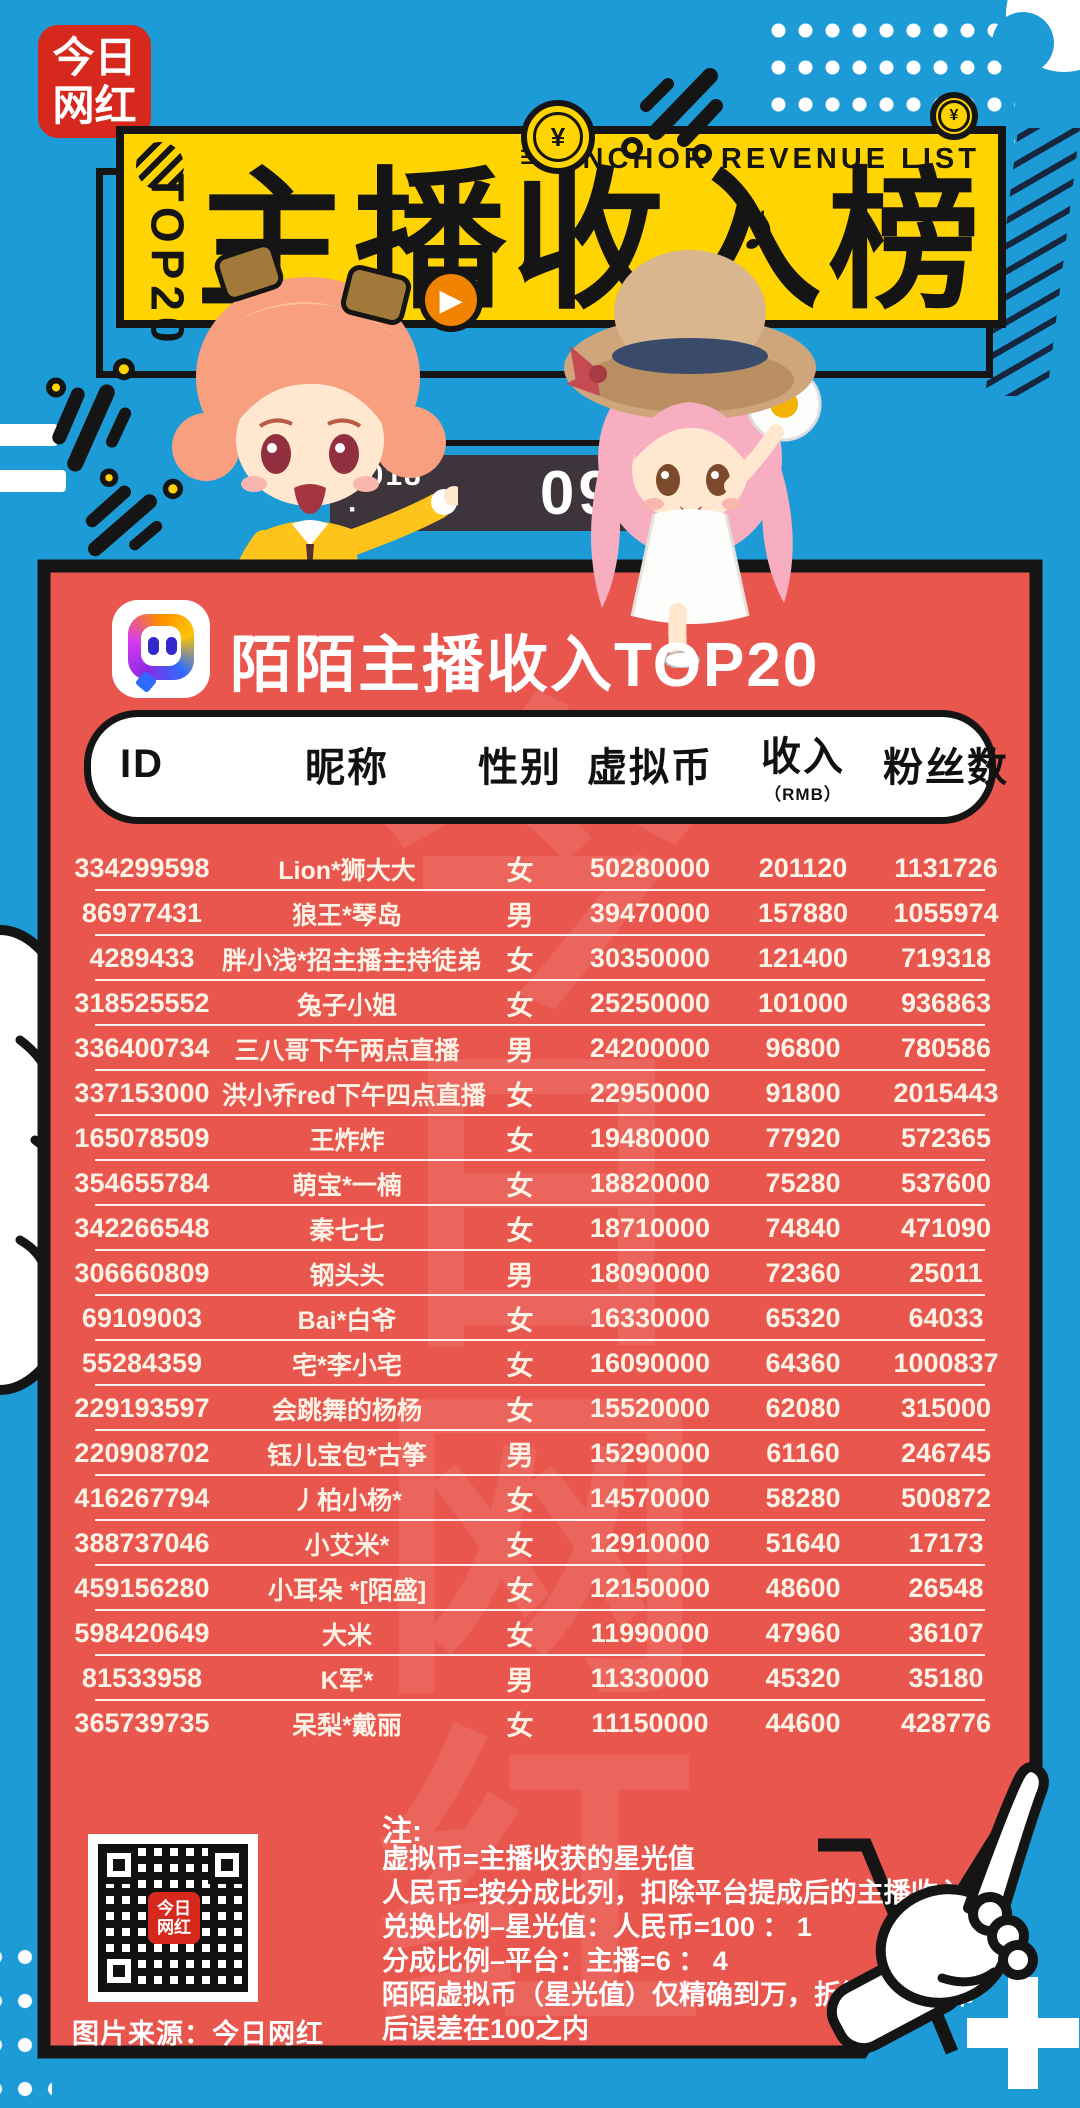  Describe the element at coordinates (650, 1273) in the screenshot. I see `cell-virtual-currency: 18090000` at that location.